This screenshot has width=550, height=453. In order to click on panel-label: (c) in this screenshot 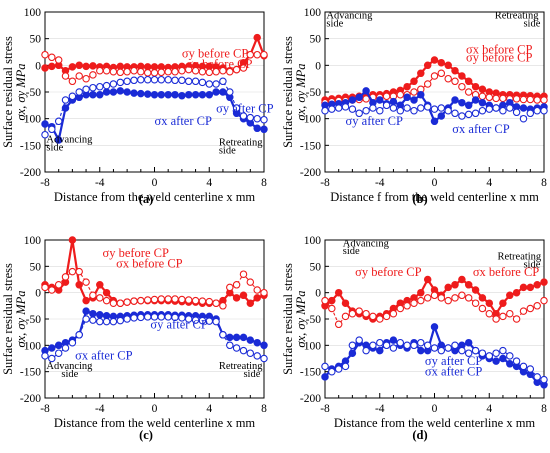, I will do `click(146, 435)`.